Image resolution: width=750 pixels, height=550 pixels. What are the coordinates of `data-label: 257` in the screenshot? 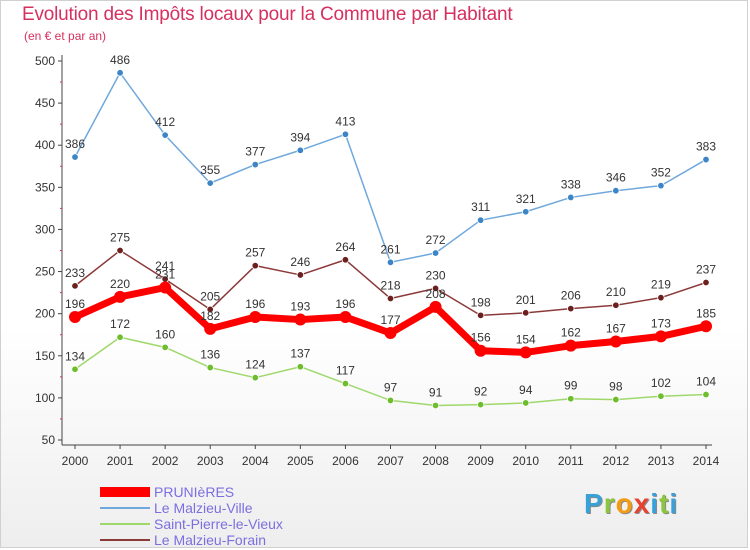 It's located at (255, 253).